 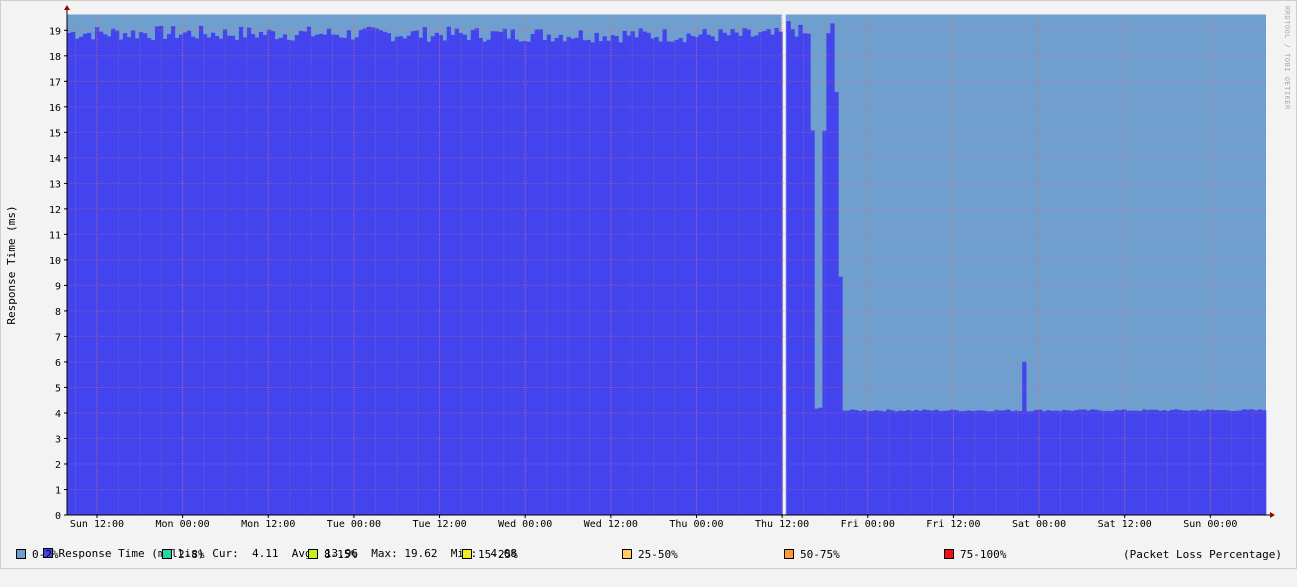 I want to click on loss-legend-label: 8-15%, so click(x=341, y=554).